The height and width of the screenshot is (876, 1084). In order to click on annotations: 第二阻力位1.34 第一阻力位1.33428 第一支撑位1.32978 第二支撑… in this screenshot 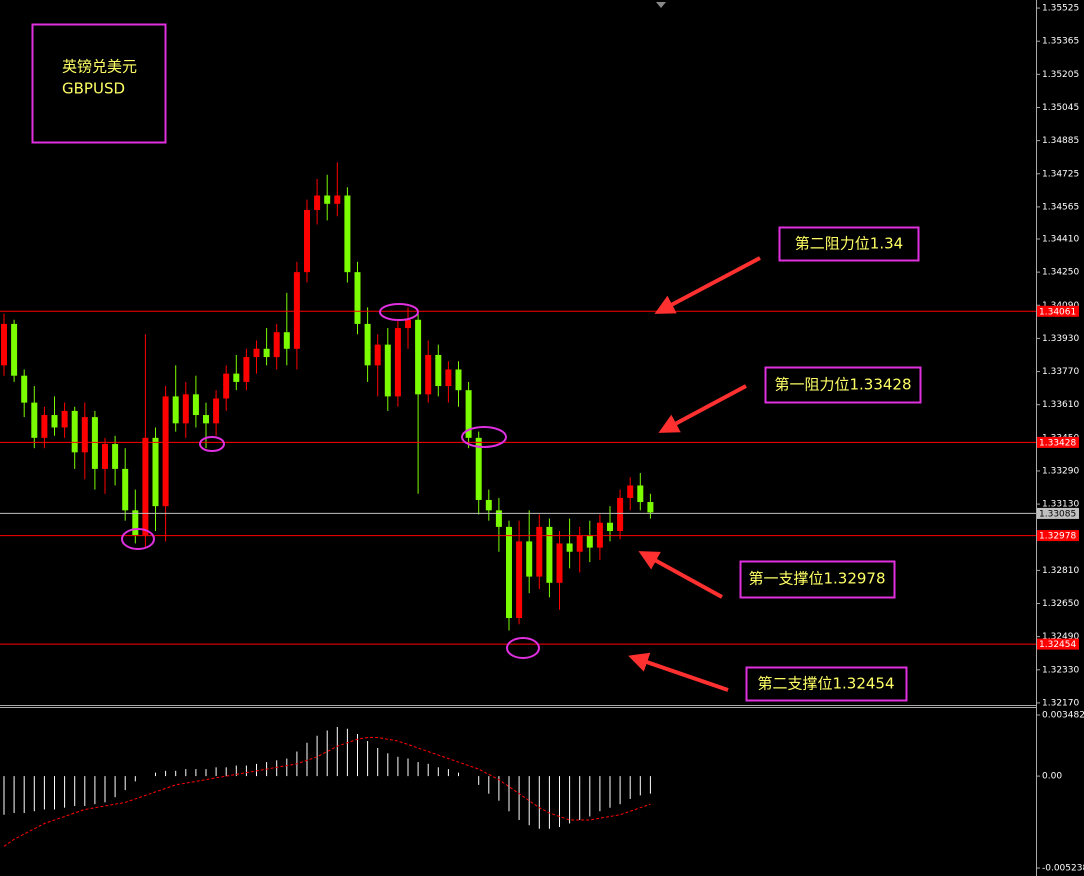, I will do `click(830, 464)`.